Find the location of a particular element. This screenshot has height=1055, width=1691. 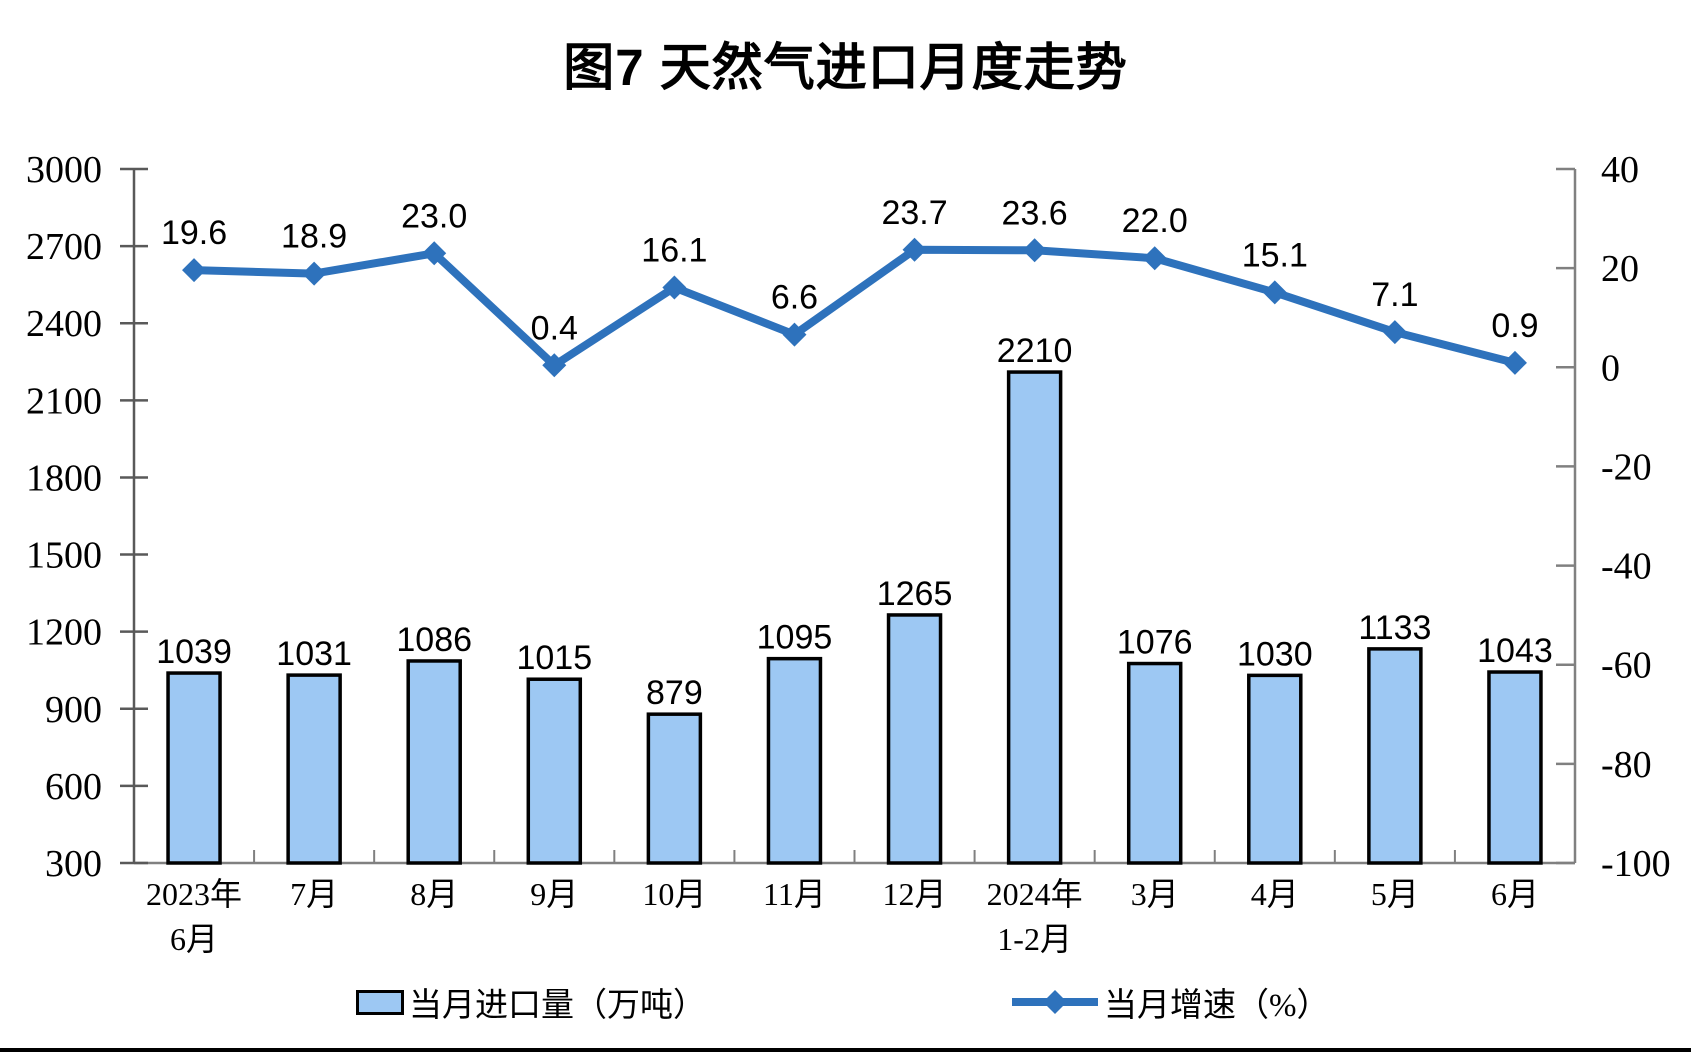

right-axis-tick-label: -80 is located at coordinates (1626, 765).